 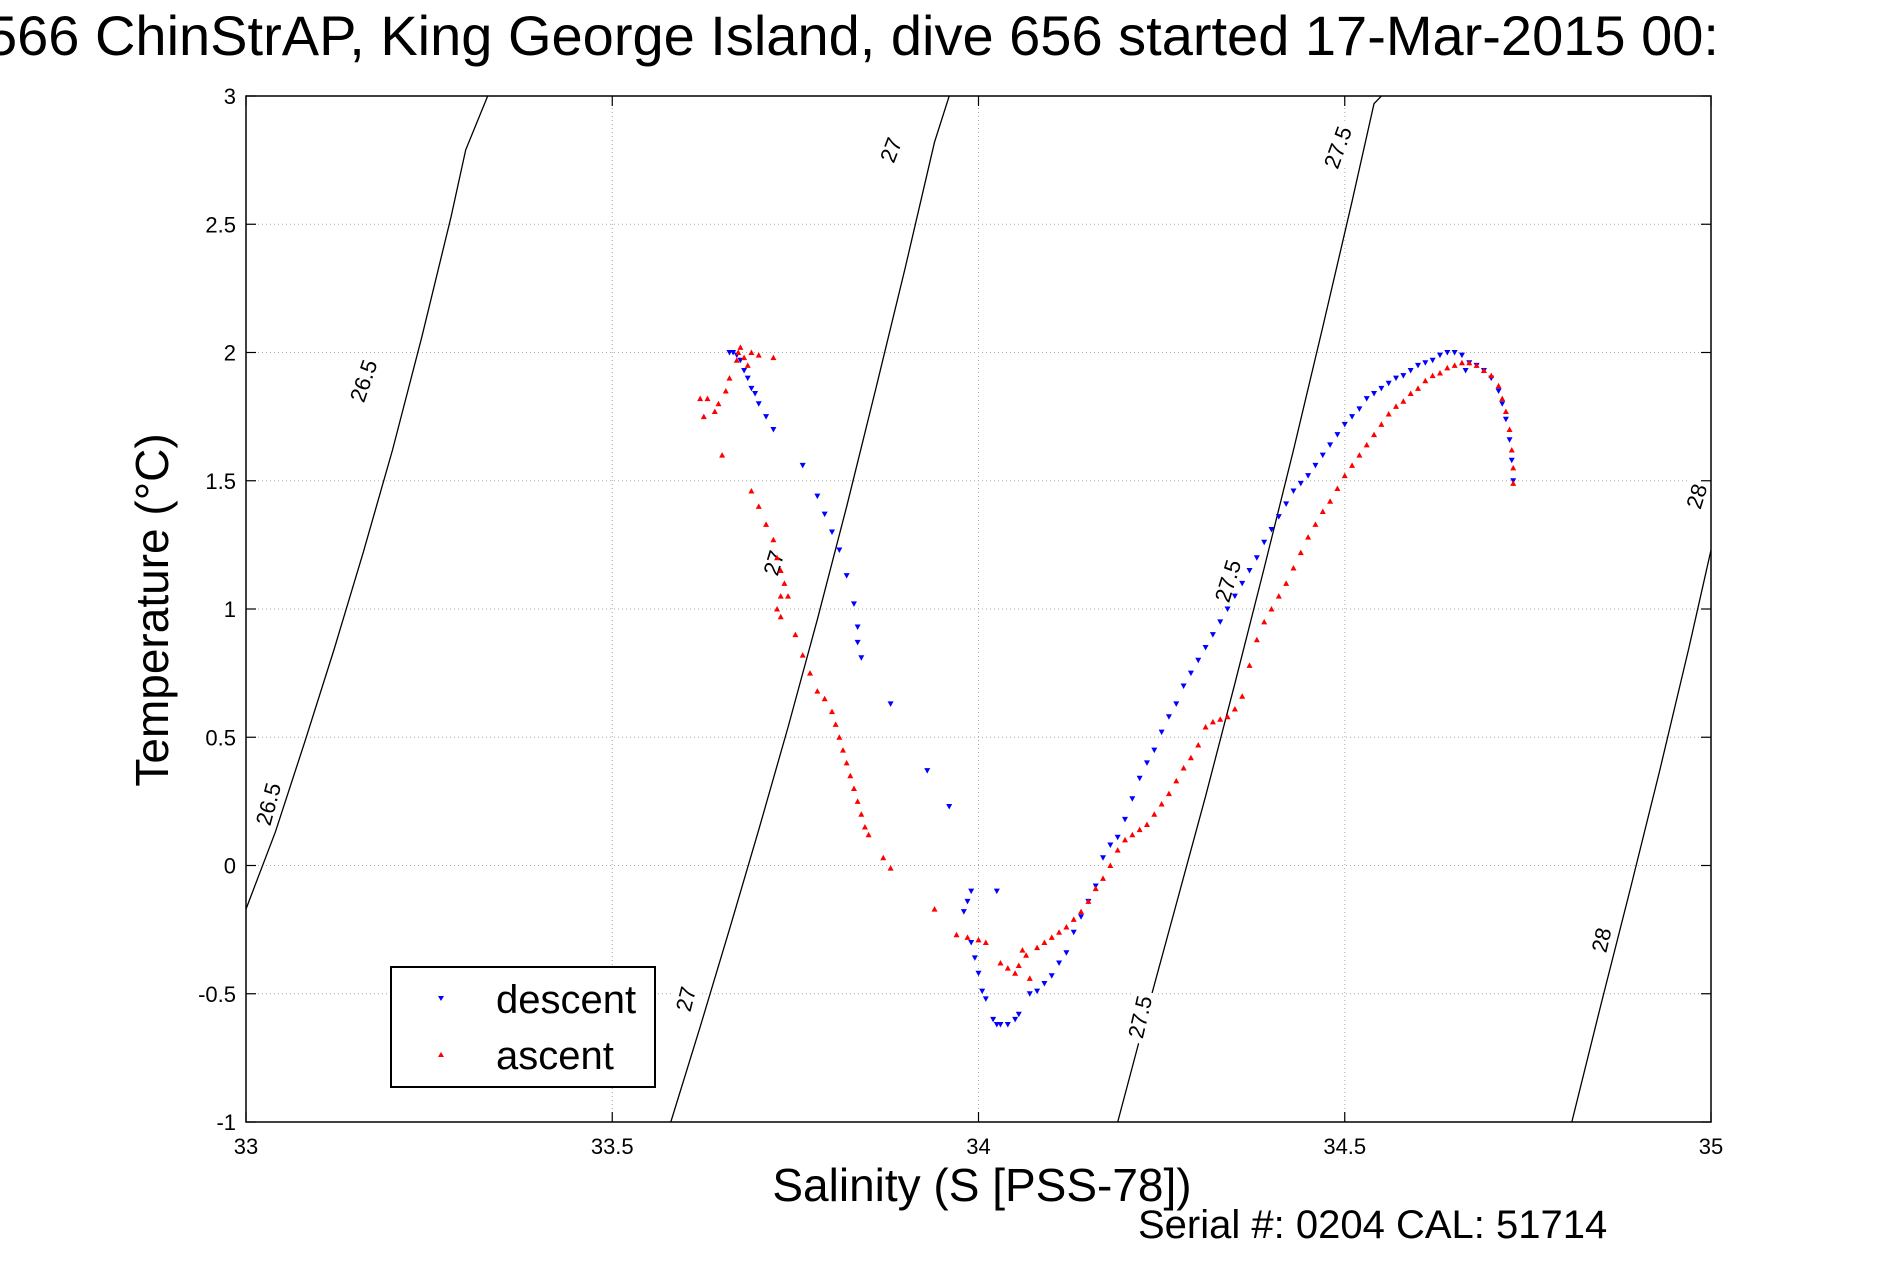 What do you see at coordinates (230, 866) in the screenshot?
I see `y-tick-label: 0` at bounding box center [230, 866].